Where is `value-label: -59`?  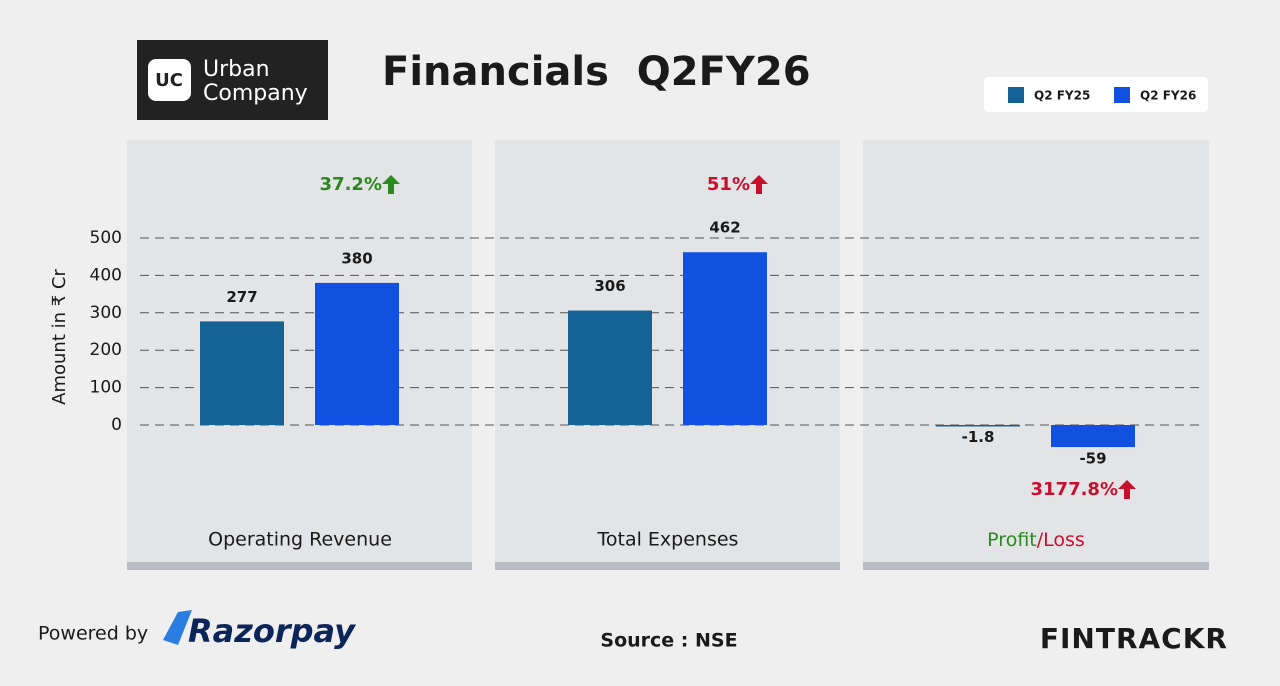 value-label: -59 is located at coordinates (1092, 459).